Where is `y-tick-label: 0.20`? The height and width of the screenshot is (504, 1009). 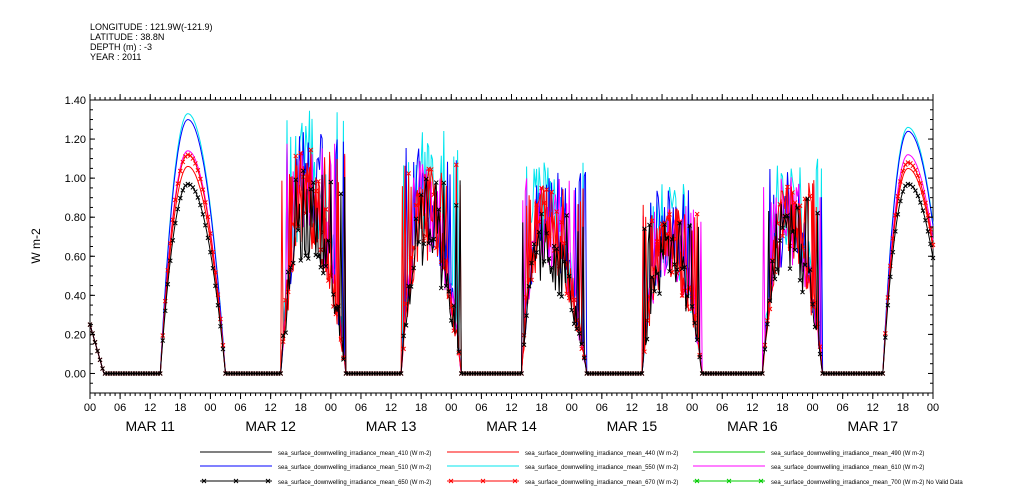
y-tick-label: 0.20 is located at coordinates (75, 335).